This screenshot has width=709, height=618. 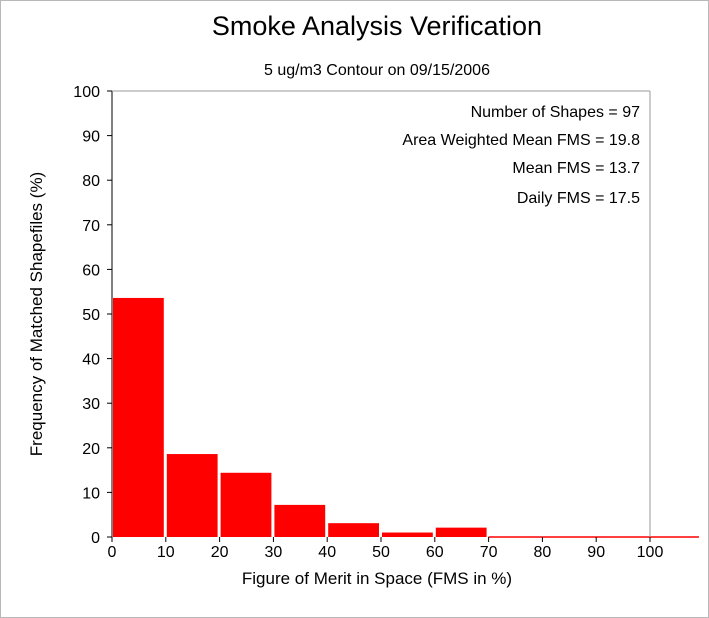 I want to click on x-tick-label: 90, so click(x=596, y=552).